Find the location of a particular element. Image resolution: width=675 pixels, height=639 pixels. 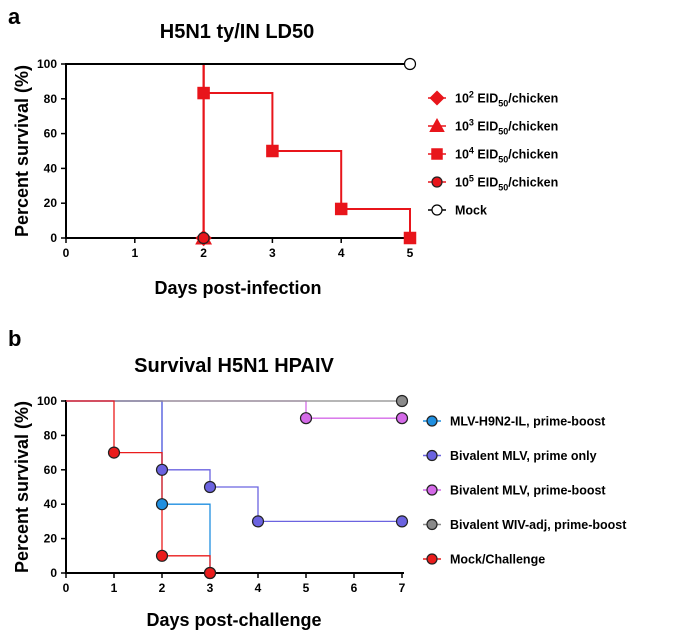

chart-a-y-tick-label: 100 is located at coordinates (47, 64).